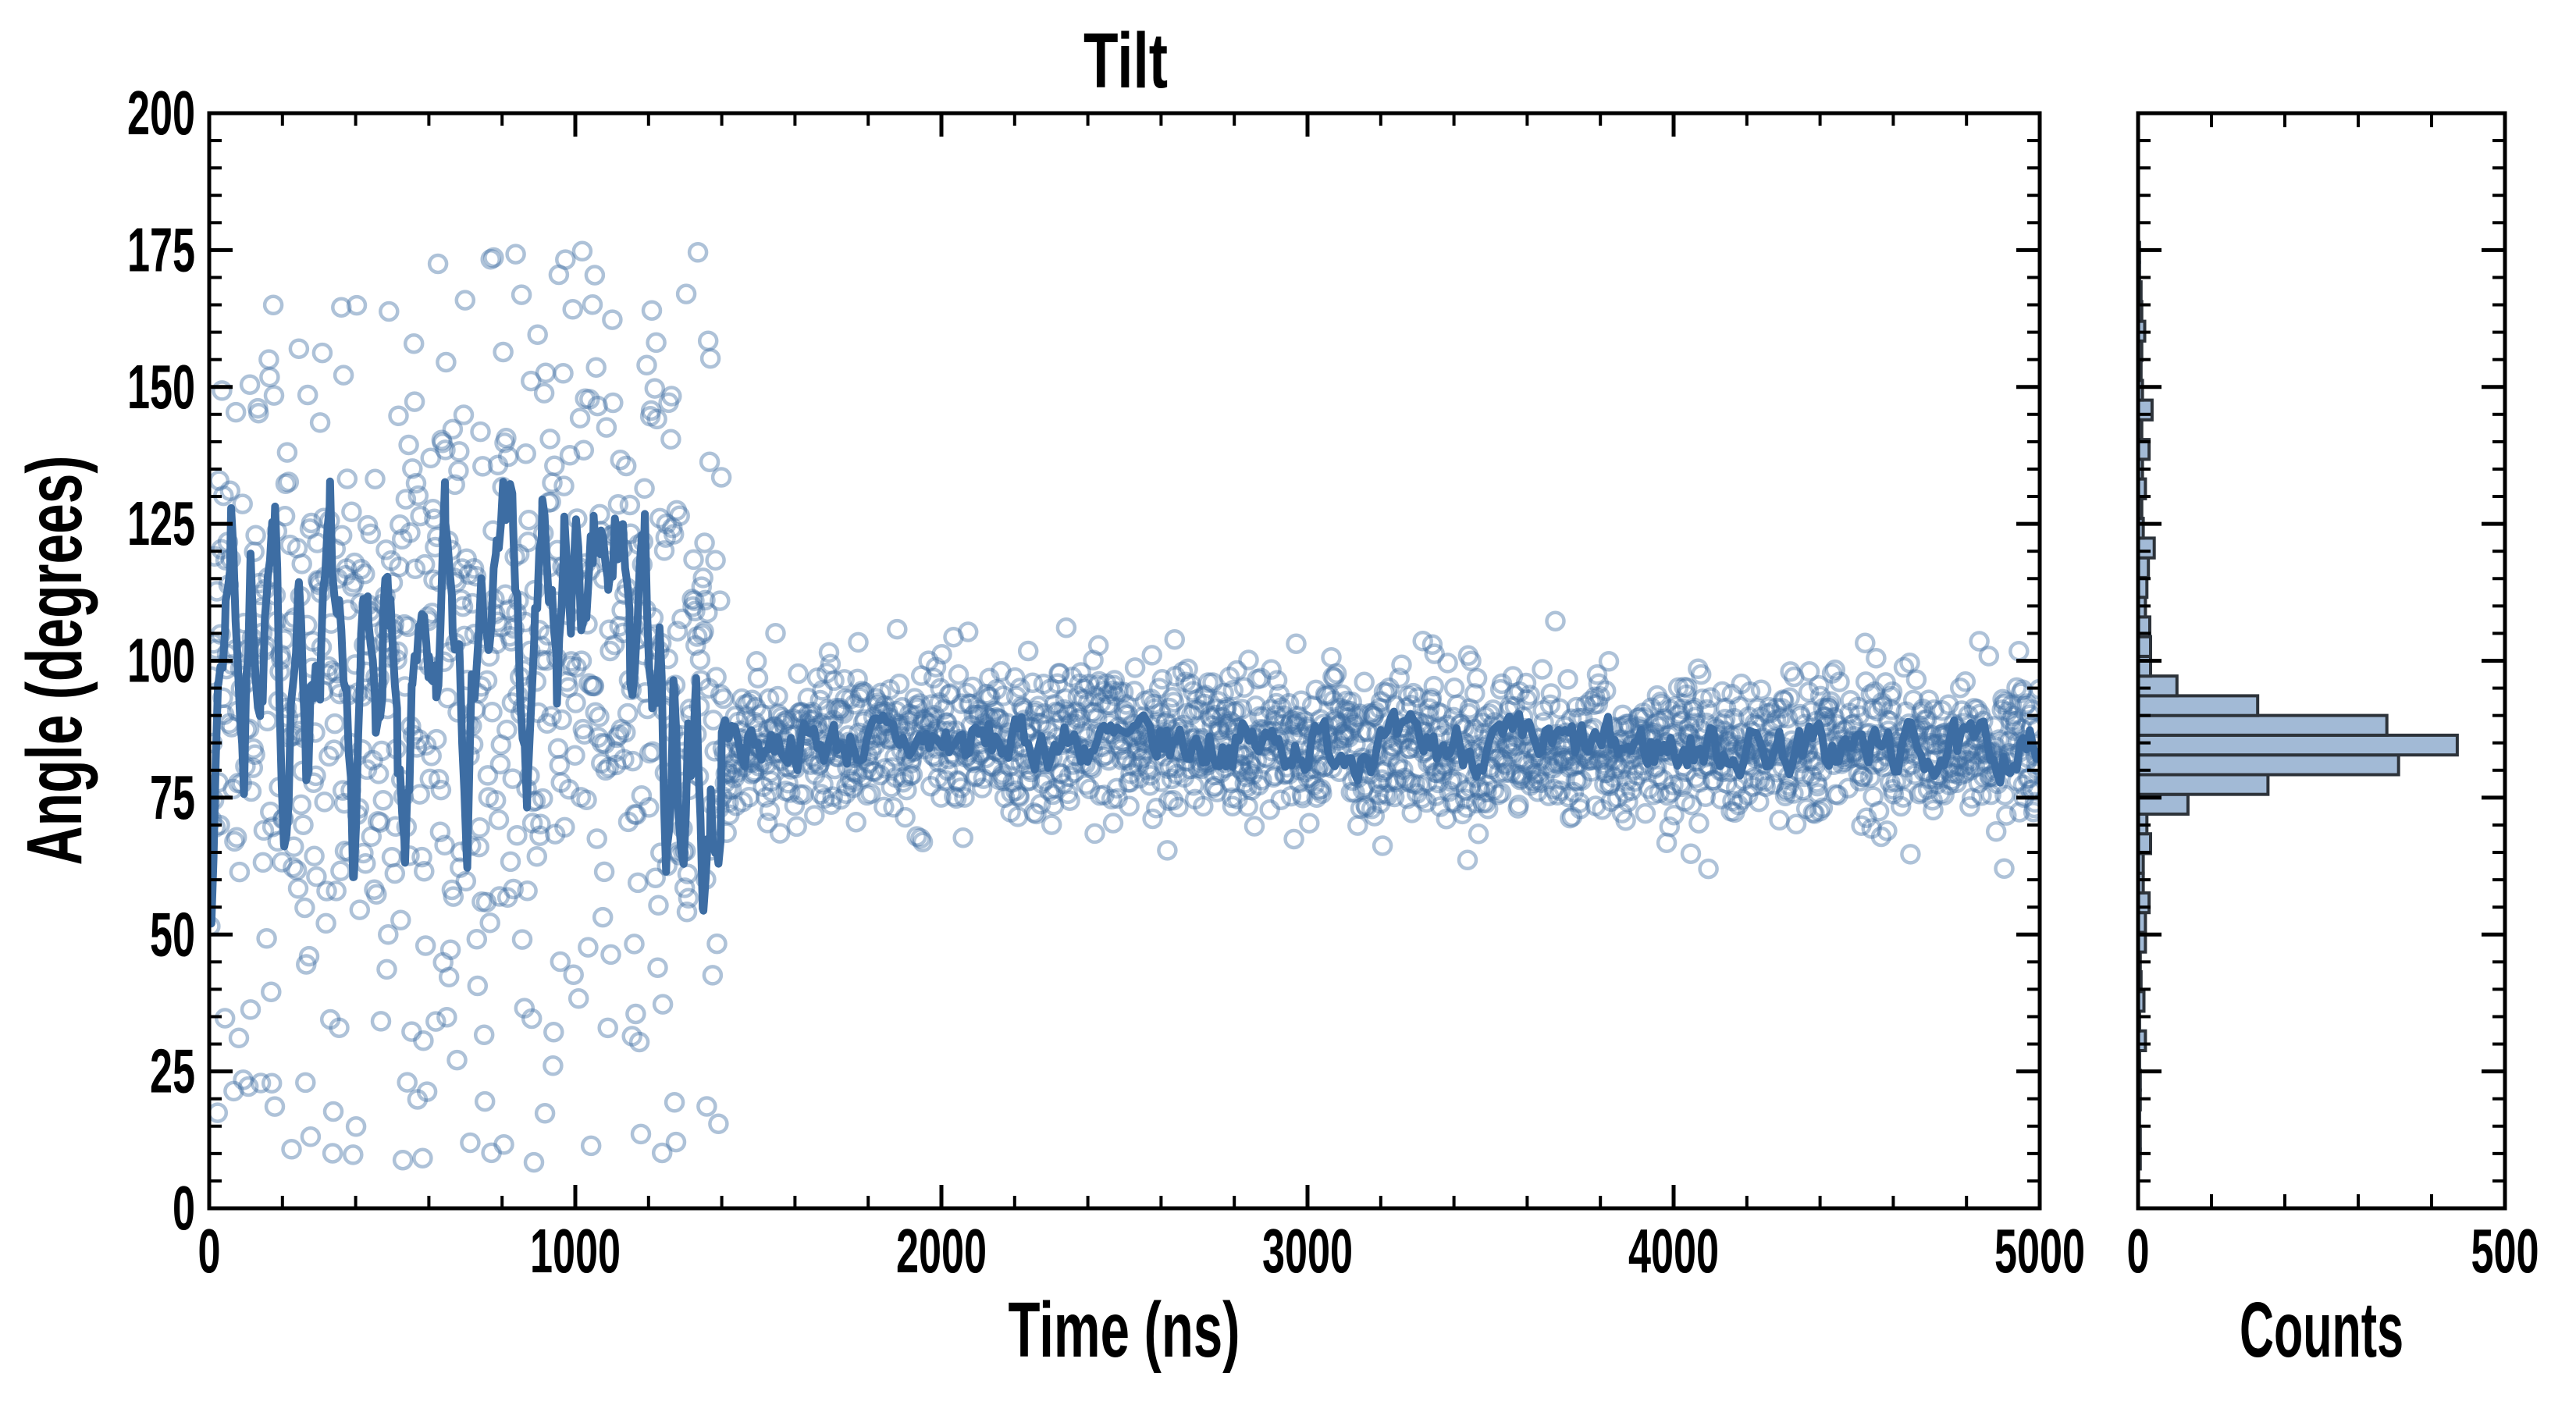 This screenshot has width=2576, height=1405. Describe the element at coordinates (54, 661) in the screenshot. I see `y-axis-label: Angle (degrees)` at that location.